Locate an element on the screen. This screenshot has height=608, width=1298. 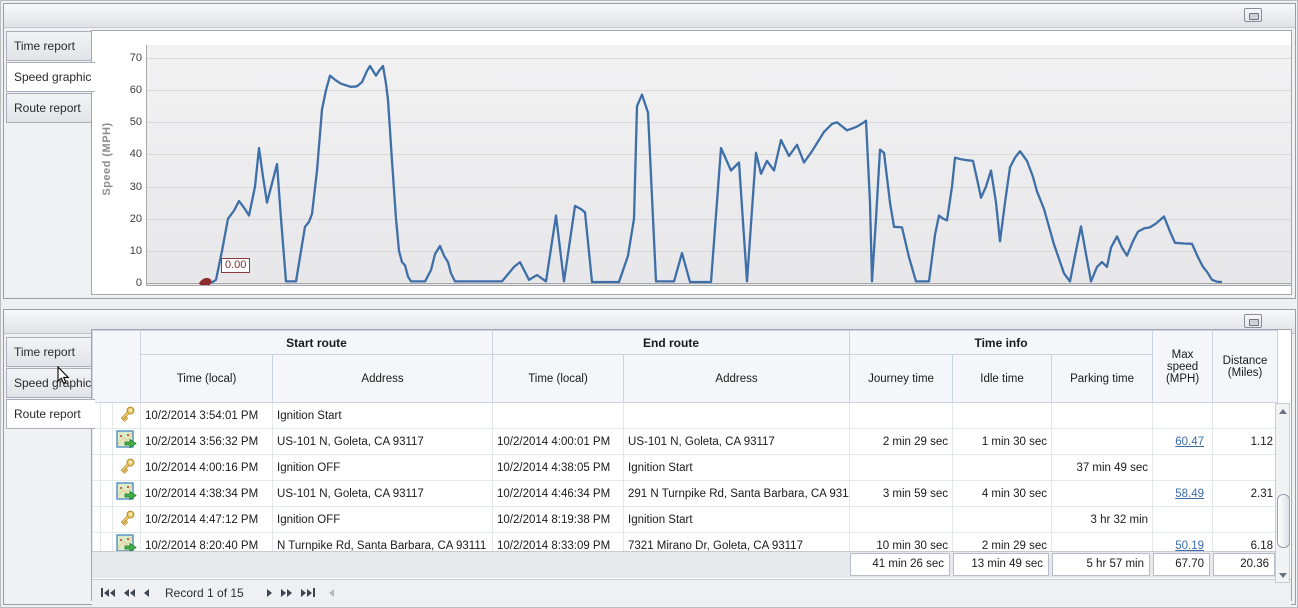
cell-start-time: 10/2/2014 4:38:34 PM is located at coordinates (207, 493).